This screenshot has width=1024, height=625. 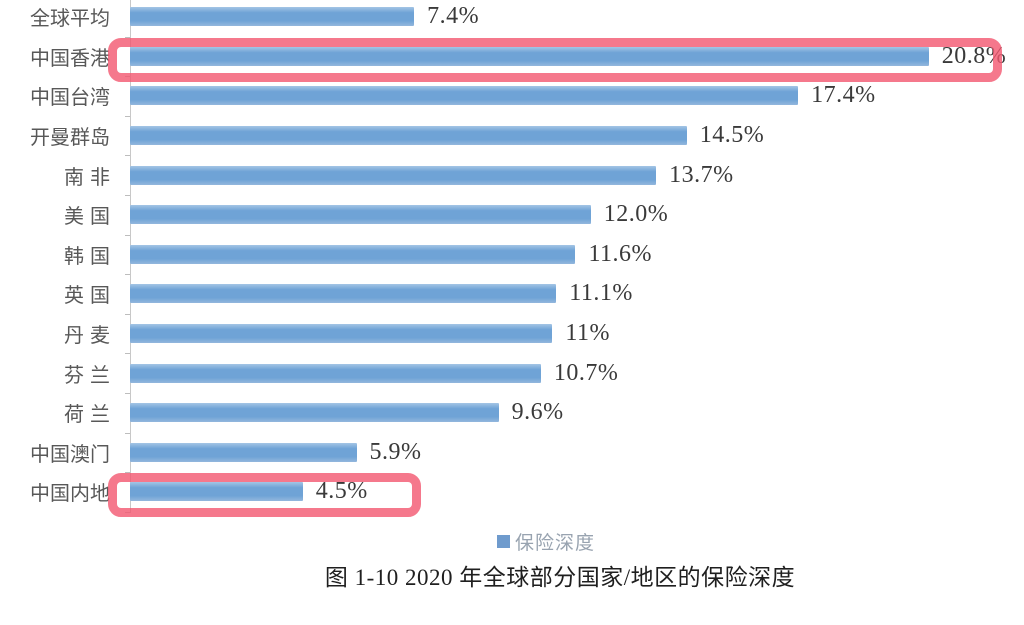 I want to click on chart-row: 芬兰 10.7%, so click(x=512, y=373).